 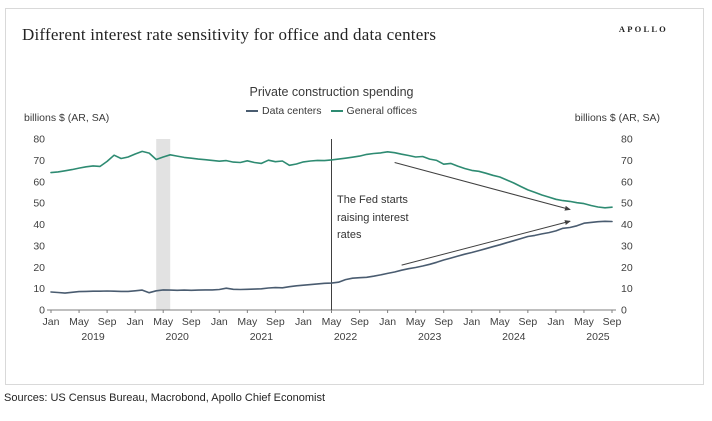 I want to click on y-tick-label-left: 40, so click(x=39, y=225).